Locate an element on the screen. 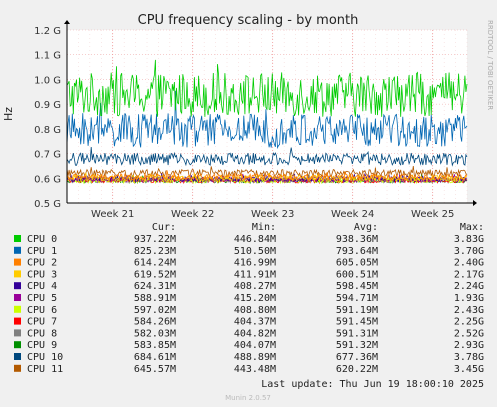  legend-value: 2.17G is located at coordinates (469, 274).